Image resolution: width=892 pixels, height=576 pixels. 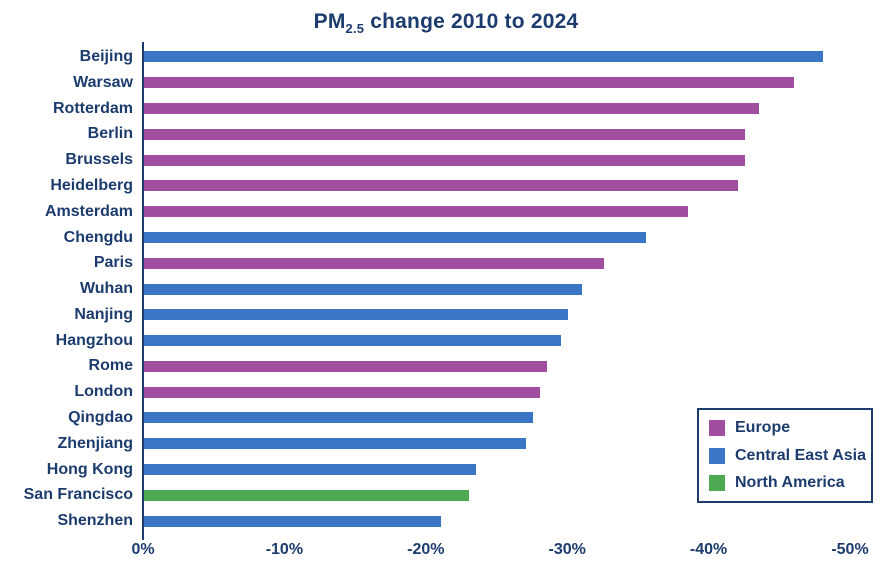 I want to click on category-label: Hong Kong, so click(x=89, y=469).